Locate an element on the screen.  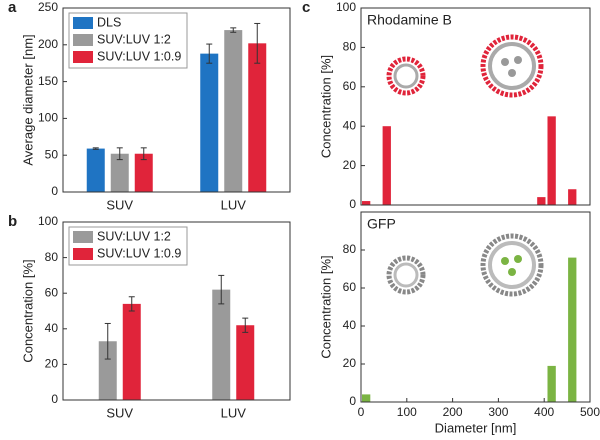
y-tick-label: 250 is located at coordinates (48, 7).